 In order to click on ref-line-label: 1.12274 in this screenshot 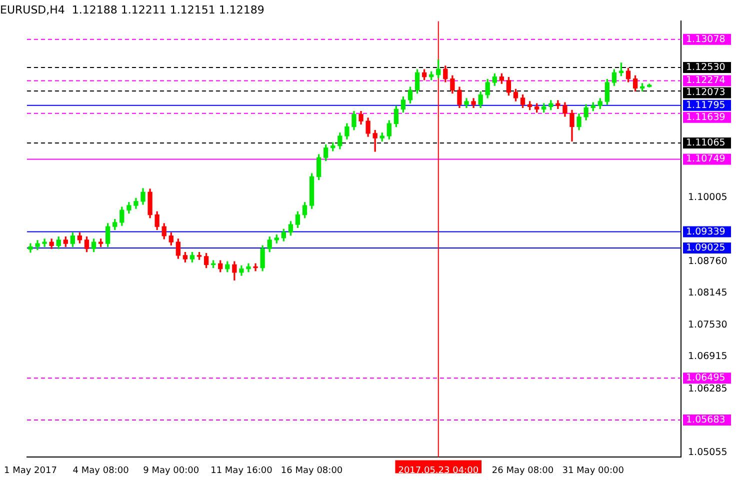, I will do `click(706, 80)`.